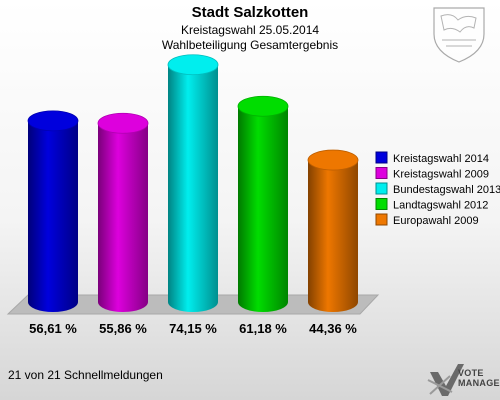 The height and width of the screenshot is (400, 500). I want to click on vote-manager-logo-icon, so click(445, 380).